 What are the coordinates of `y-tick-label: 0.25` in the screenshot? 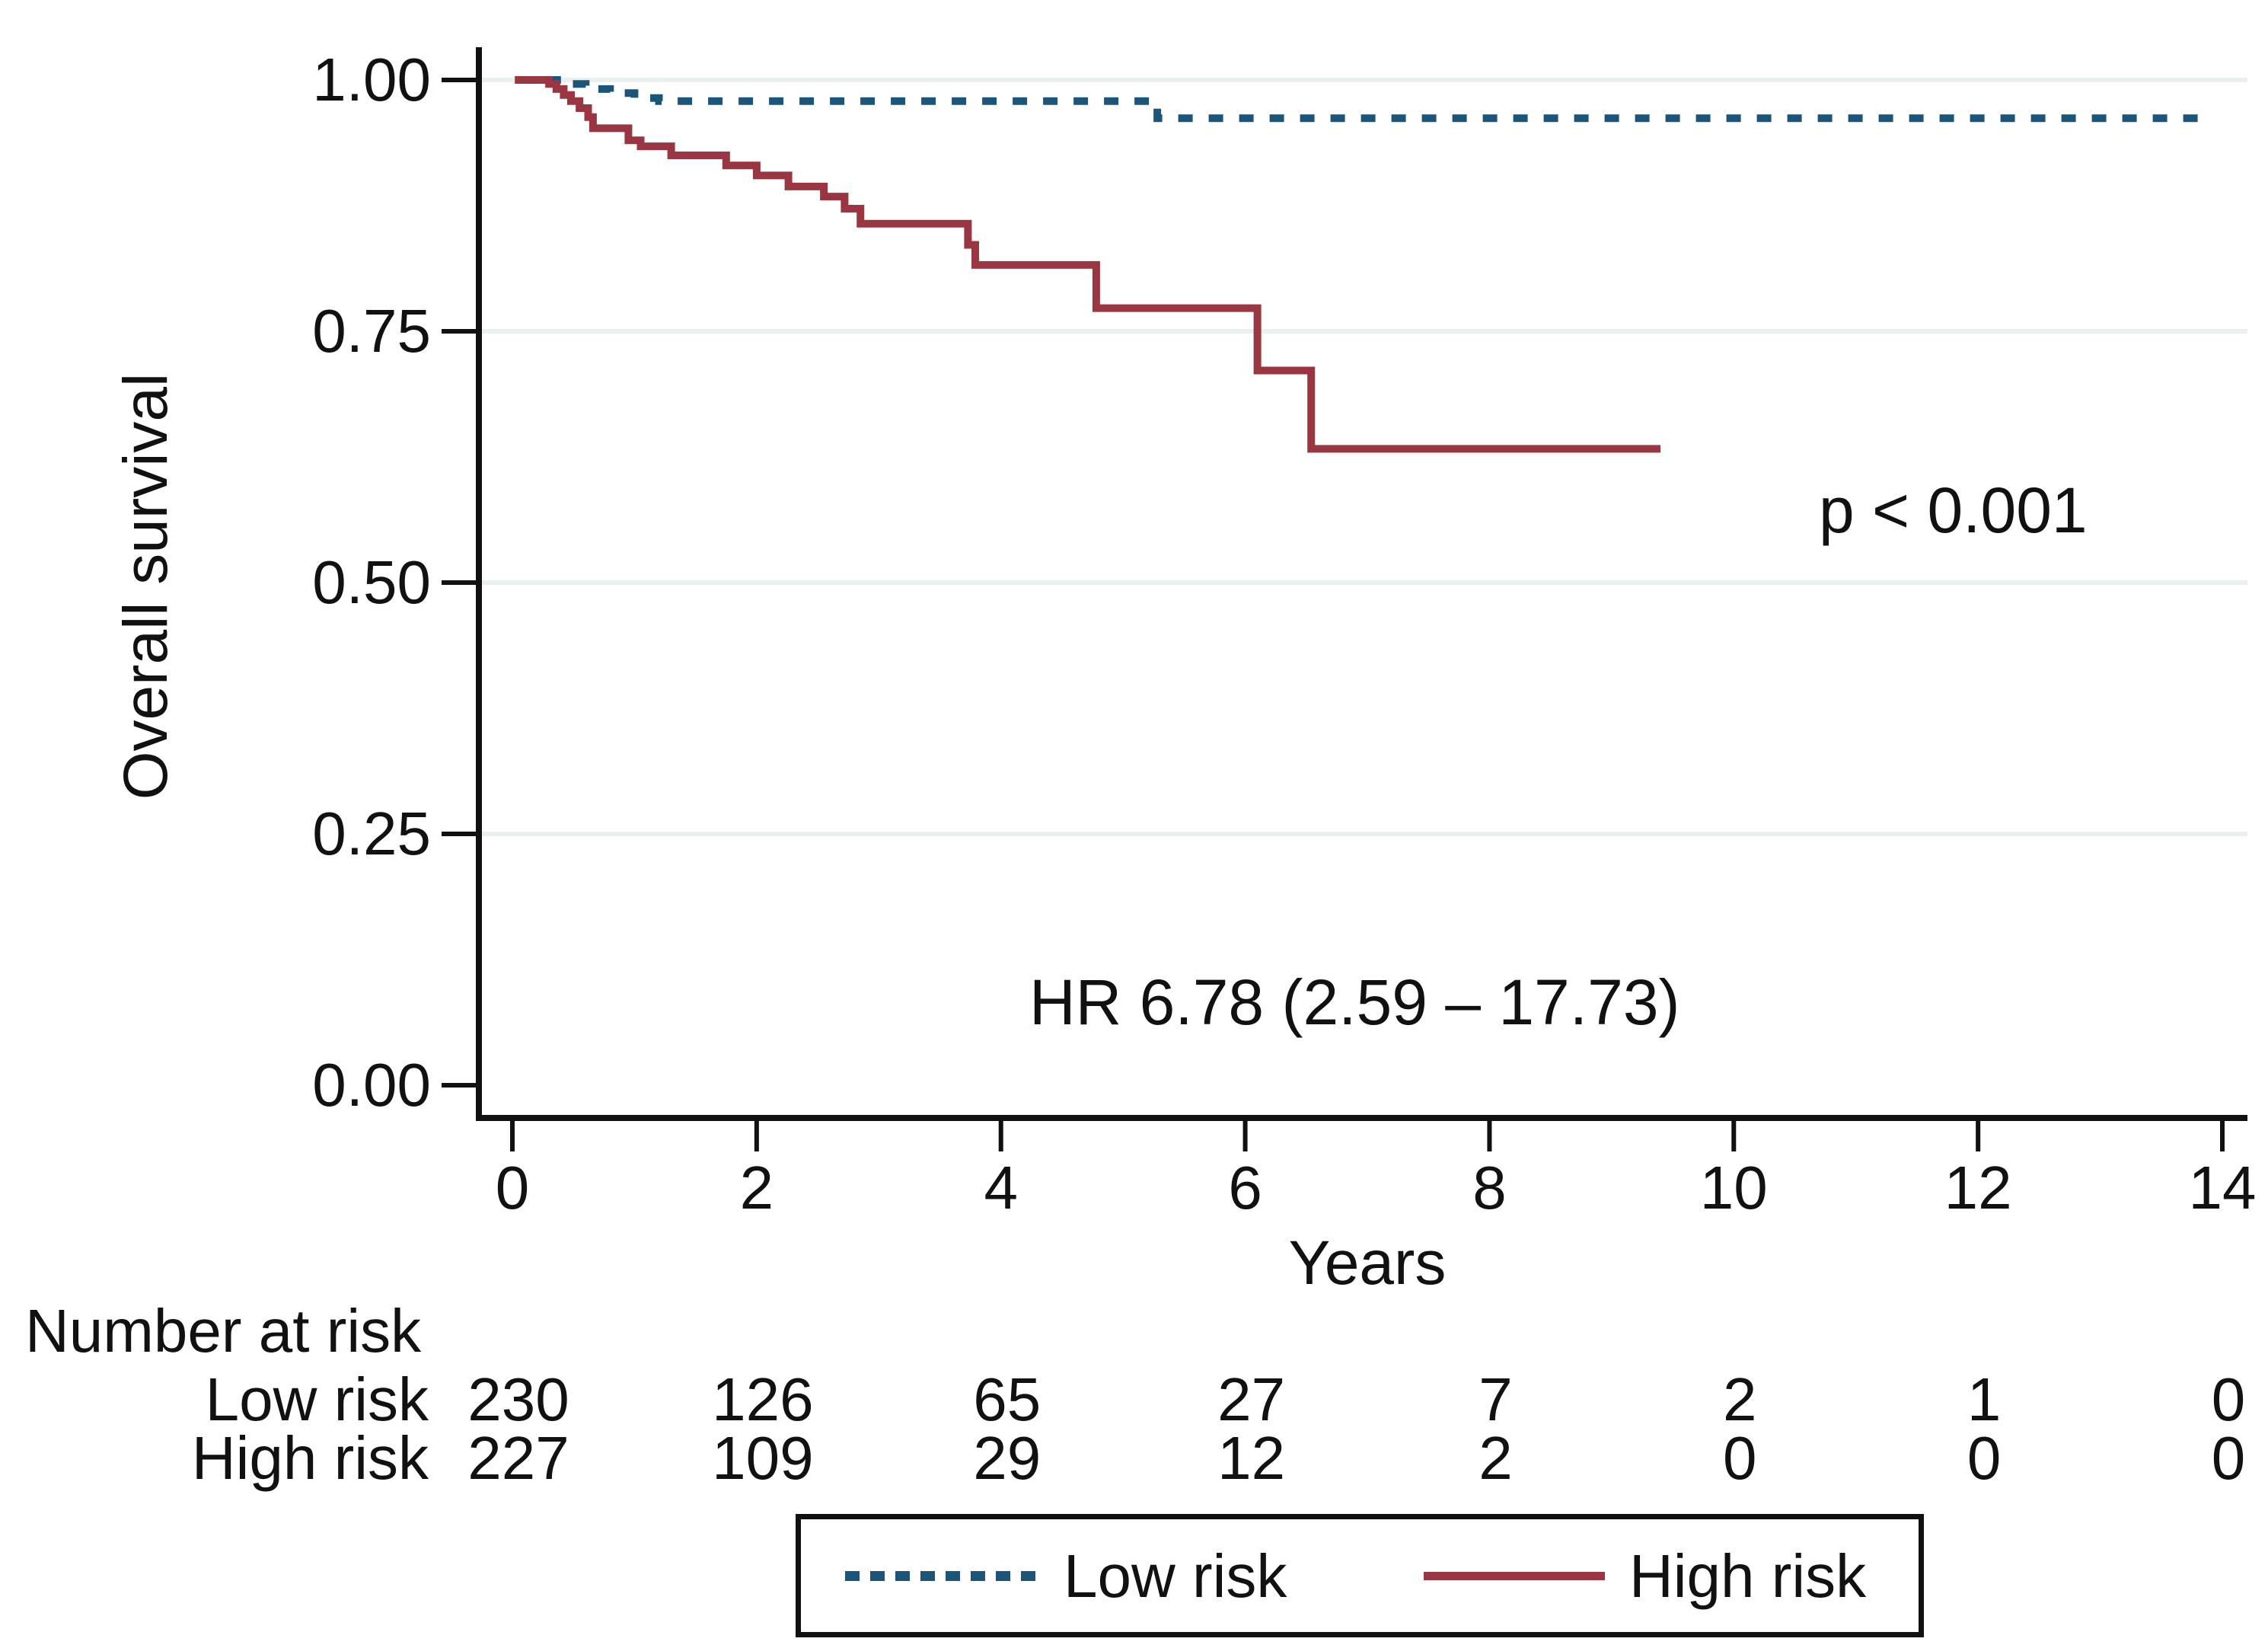 It's located at (371, 833).